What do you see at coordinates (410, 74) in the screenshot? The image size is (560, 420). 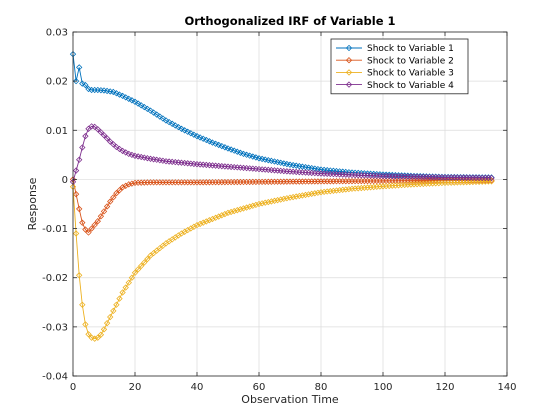 I see `legend-label: Shock to Variable 3` at bounding box center [410, 74].